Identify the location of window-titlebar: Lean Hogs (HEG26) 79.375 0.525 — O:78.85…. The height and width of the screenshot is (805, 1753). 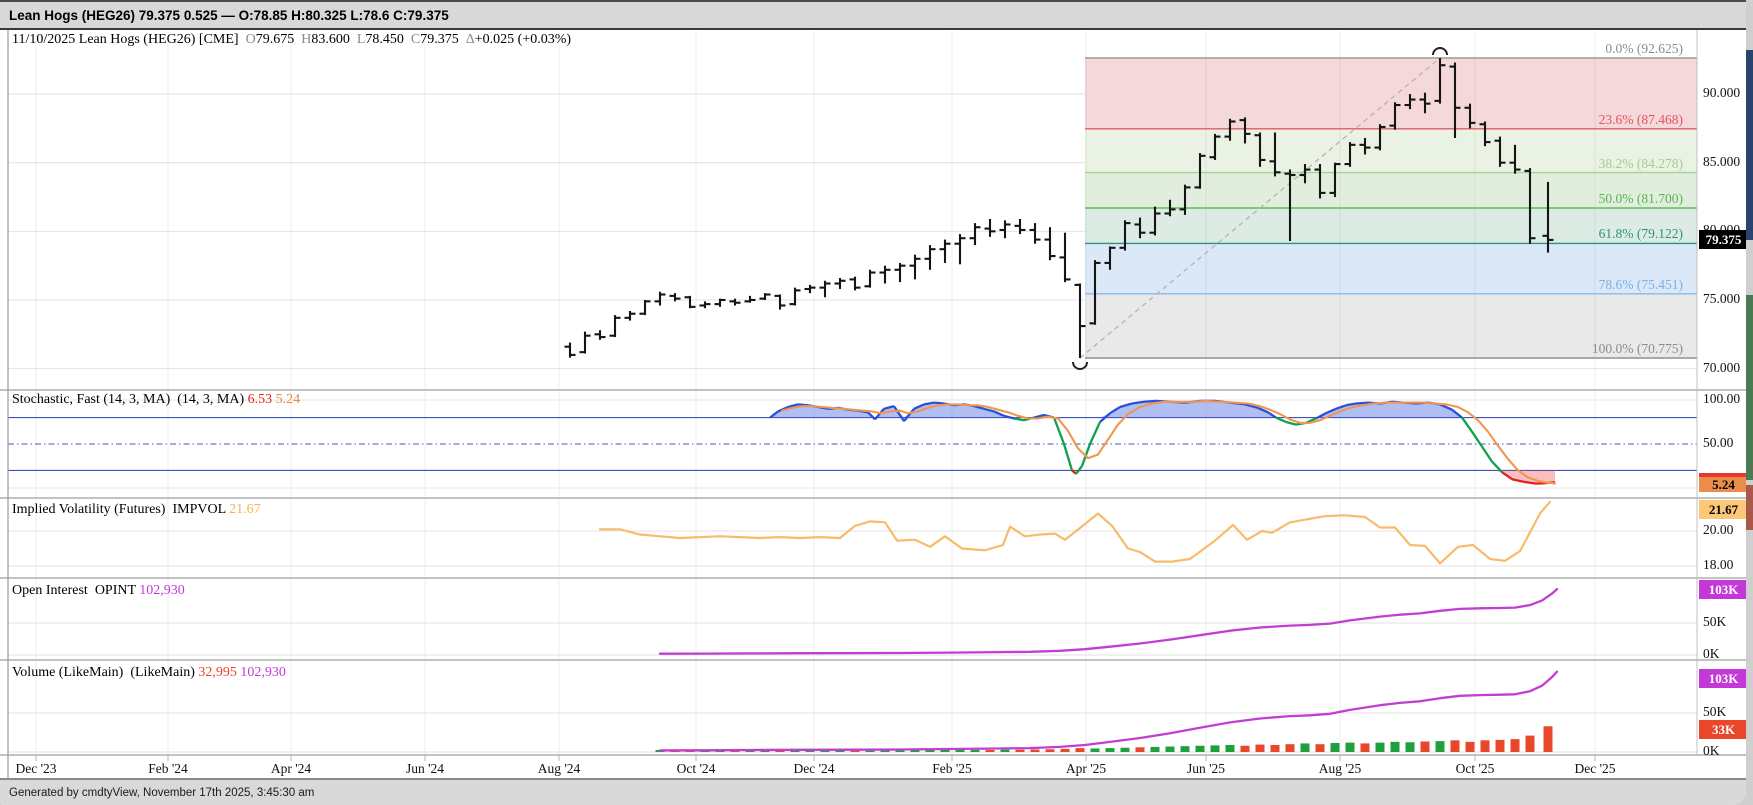
(873, 14).